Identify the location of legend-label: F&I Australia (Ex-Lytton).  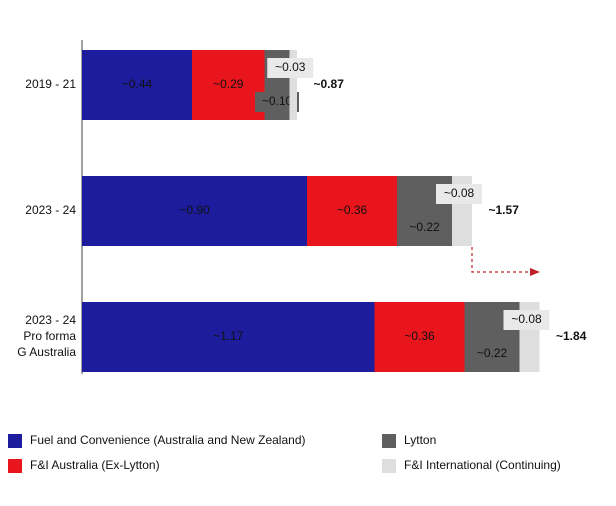
(95, 465).